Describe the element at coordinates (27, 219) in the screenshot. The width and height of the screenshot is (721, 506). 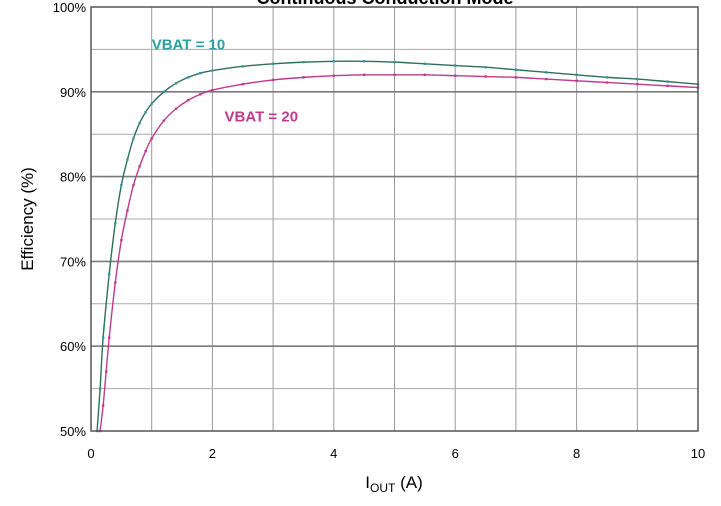
I see `y-axis-label: Efficiency (%)` at that location.